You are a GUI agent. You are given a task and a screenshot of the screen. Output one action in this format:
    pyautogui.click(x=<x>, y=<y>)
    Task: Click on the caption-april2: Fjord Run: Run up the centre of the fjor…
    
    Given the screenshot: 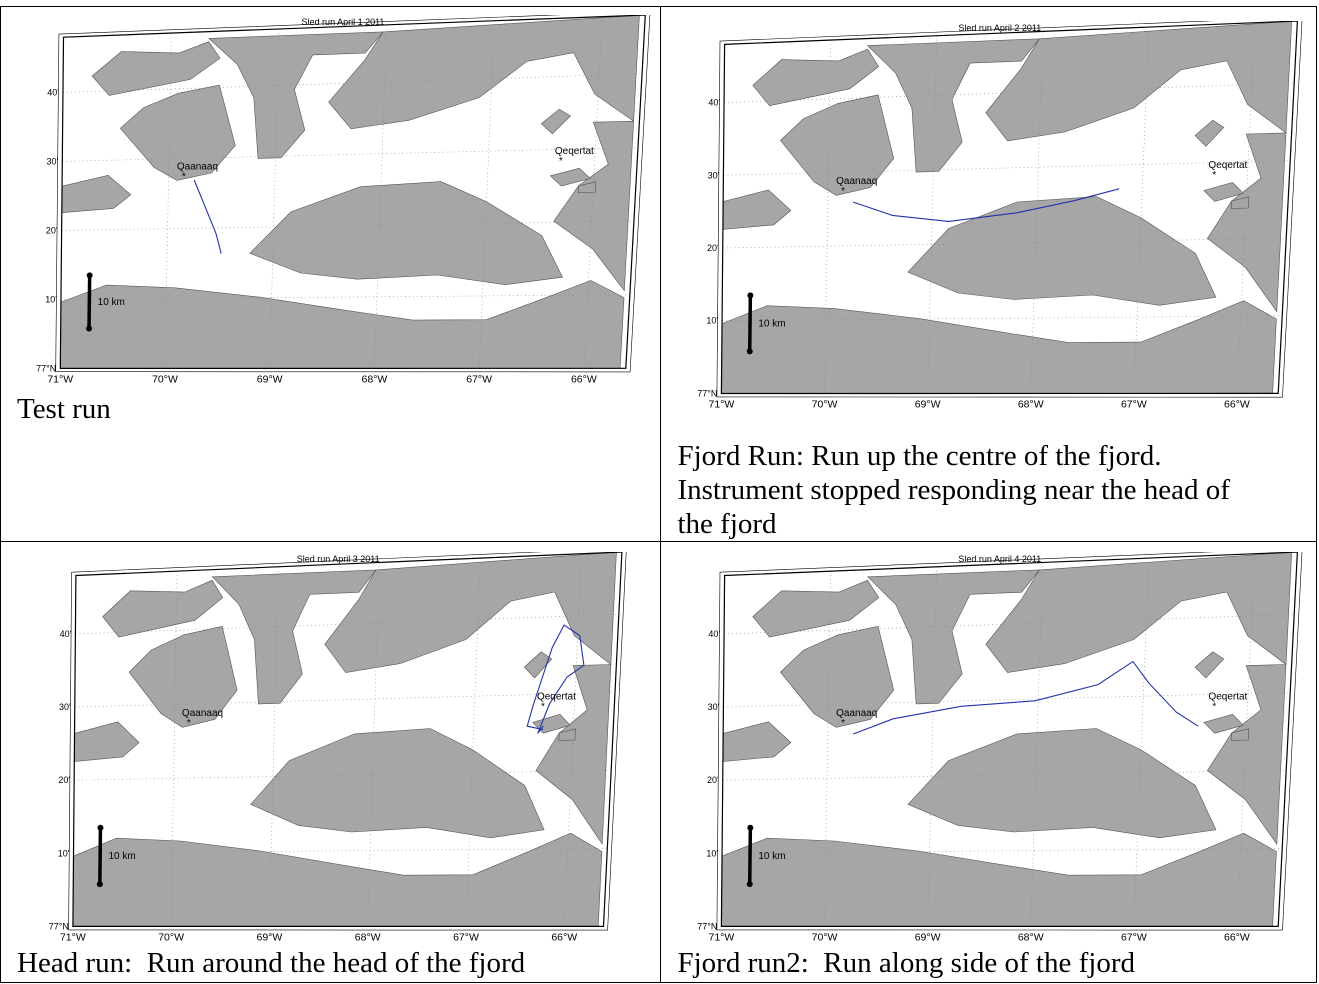 What is the action you would take?
    pyautogui.click(x=953, y=490)
    